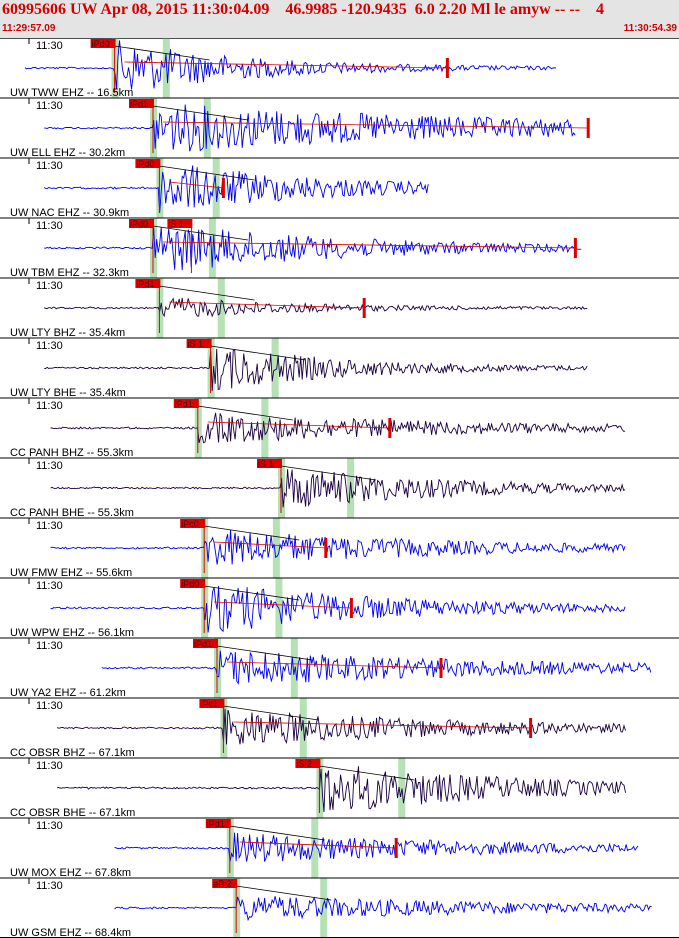 The width and height of the screenshot is (679, 938). I want to click on trace-label: CC PANH BHZ -- 55.3km, so click(71, 453).